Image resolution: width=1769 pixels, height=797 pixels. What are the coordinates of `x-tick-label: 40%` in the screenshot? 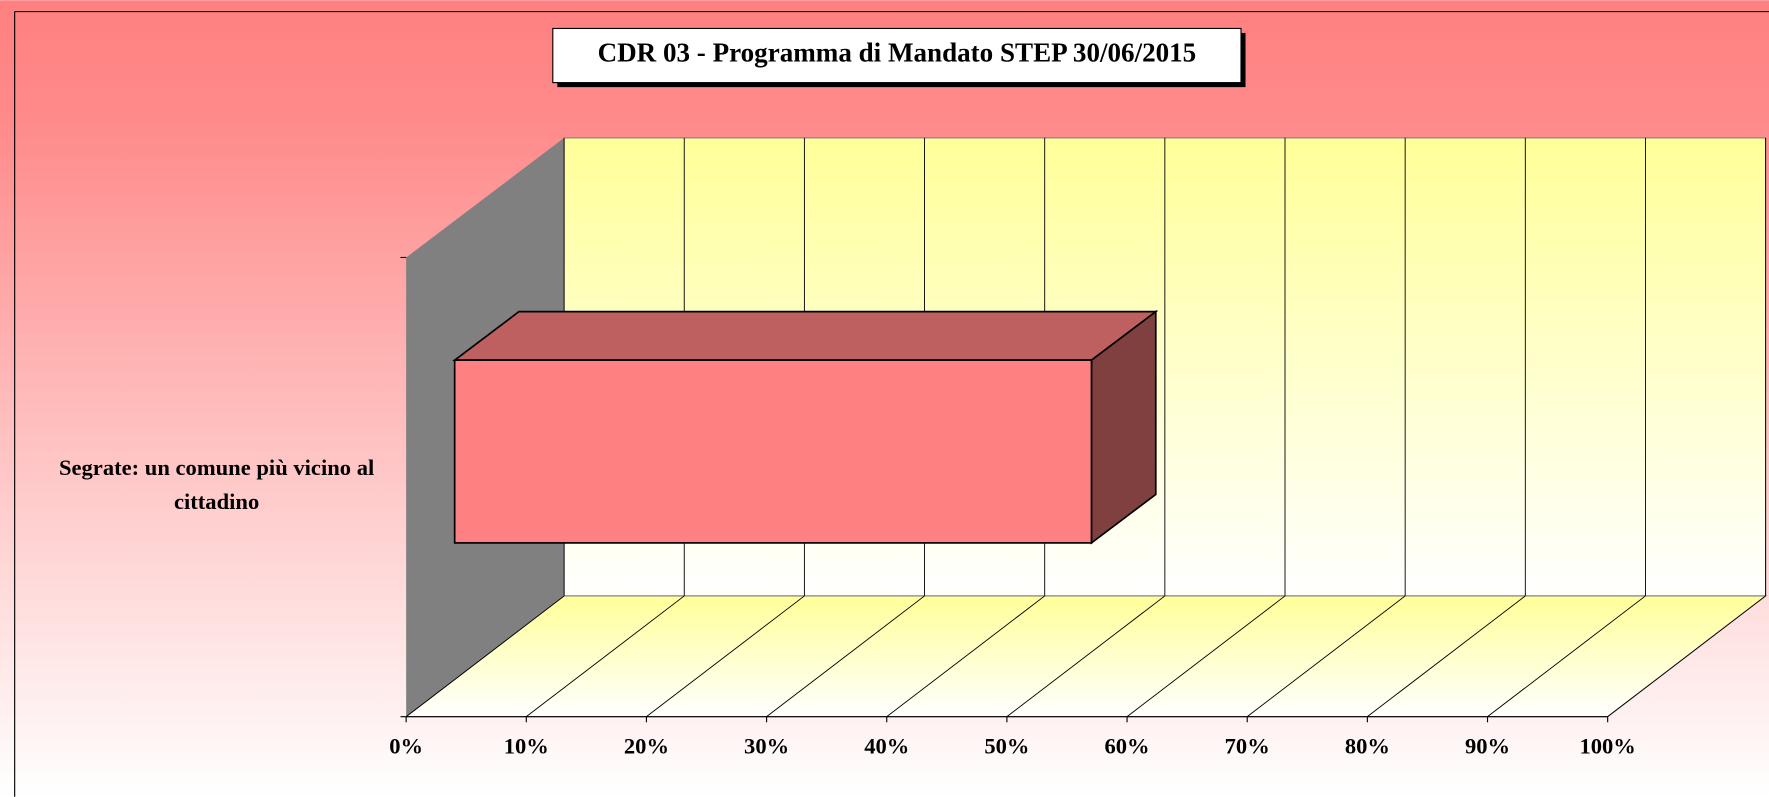 It's located at (886, 745).